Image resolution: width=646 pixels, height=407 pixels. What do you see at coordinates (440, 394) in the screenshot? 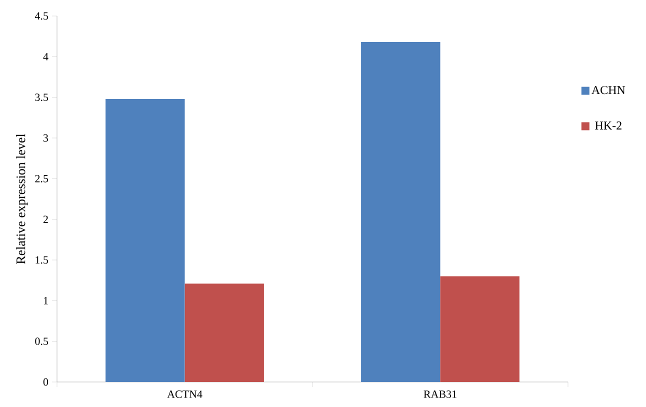
I see `x-tick-label: RAB31` at bounding box center [440, 394].